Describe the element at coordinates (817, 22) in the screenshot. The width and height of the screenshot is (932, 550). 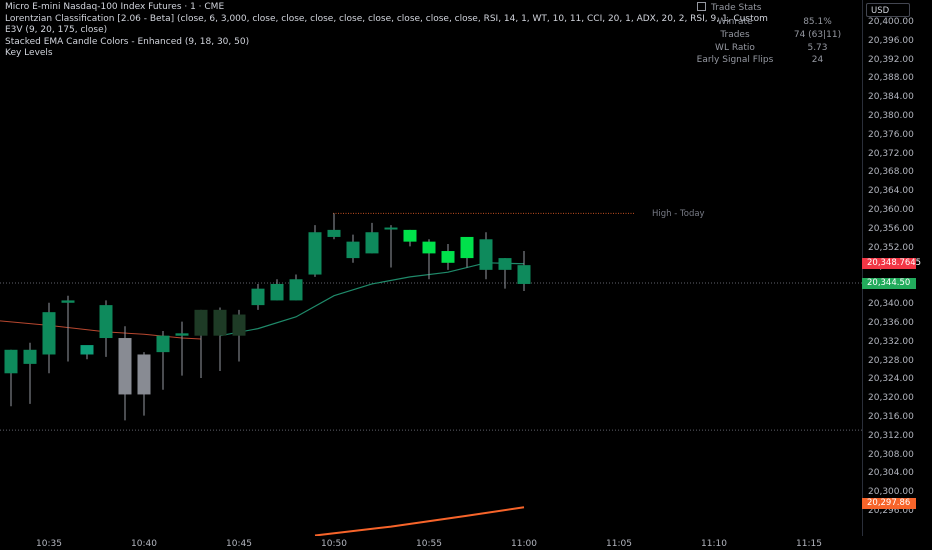
I see `stats-value: 85.1%` at that location.